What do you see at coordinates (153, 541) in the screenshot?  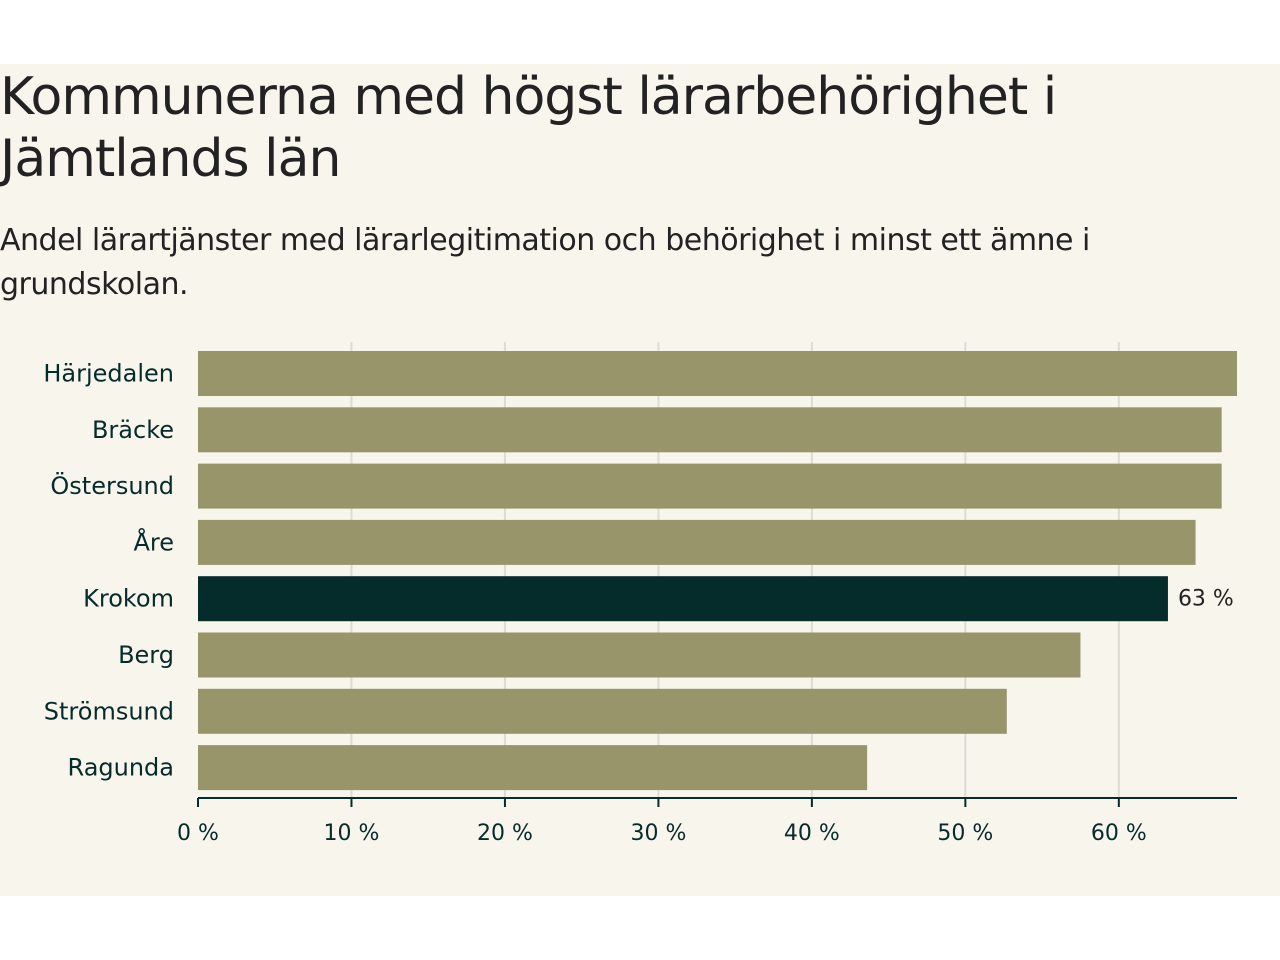 I see `category-label-3: Åre` at bounding box center [153, 541].